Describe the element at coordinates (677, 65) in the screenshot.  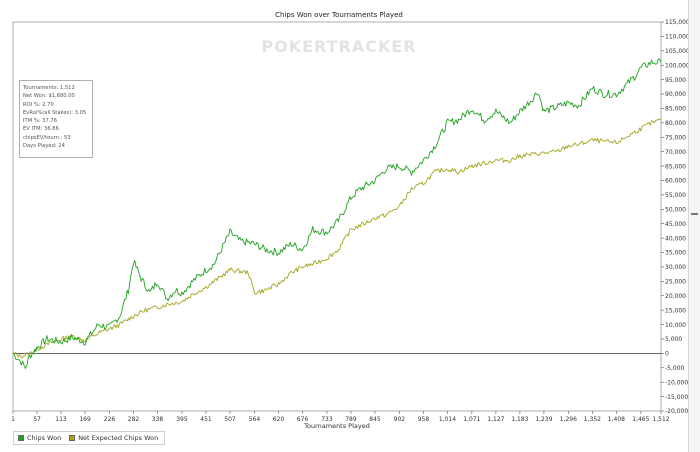
I see `y-tick-label: 100,000` at that location.